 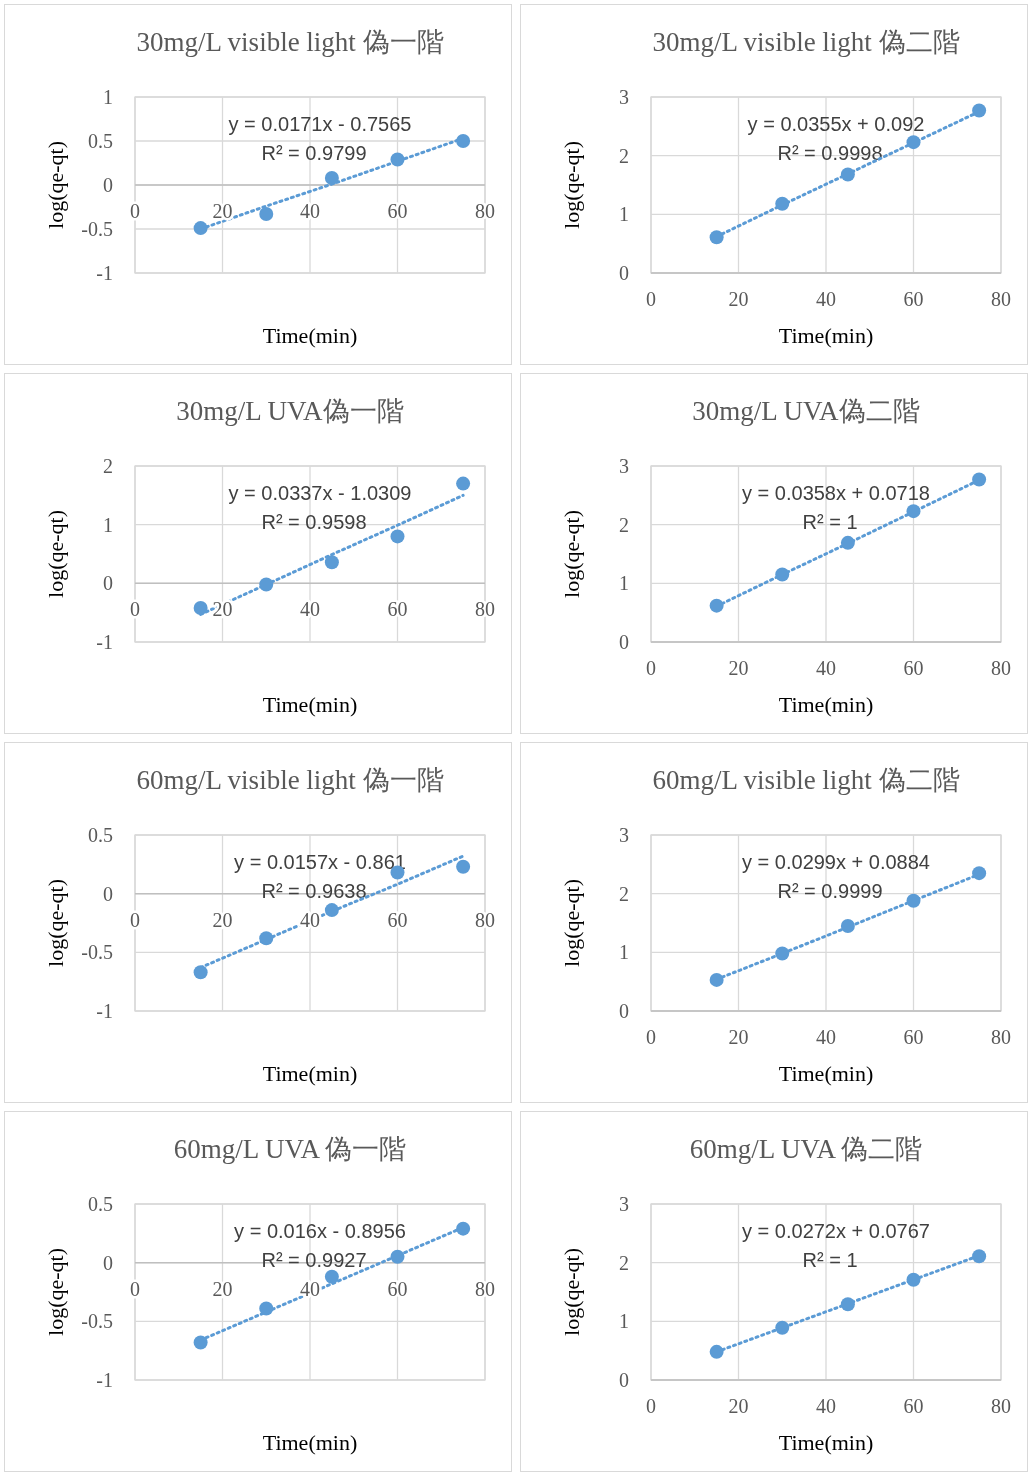 I want to click on annotation: R² = 0.9638, so click(x=314, y=891).